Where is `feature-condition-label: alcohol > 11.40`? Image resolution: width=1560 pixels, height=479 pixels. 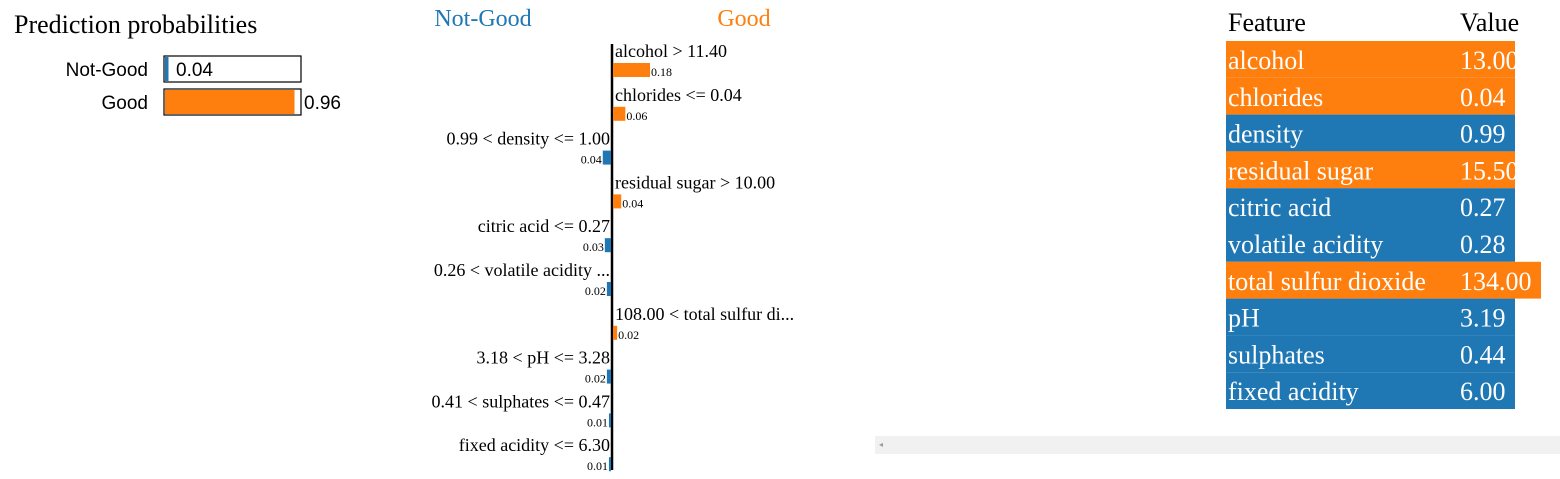
feature-condition-label: alcohol > 11.40 is located at coordinates (671, 51).